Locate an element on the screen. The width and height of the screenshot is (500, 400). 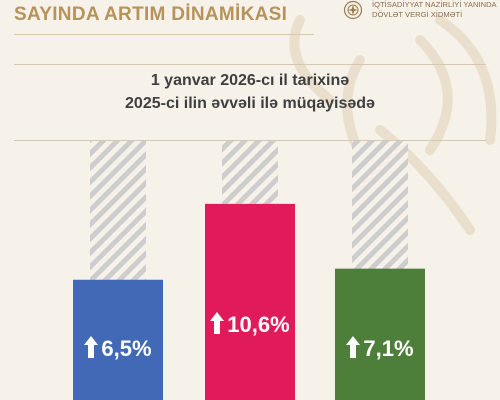
bar-value-text-1: 6,5% is located at coordinates (126, 348).